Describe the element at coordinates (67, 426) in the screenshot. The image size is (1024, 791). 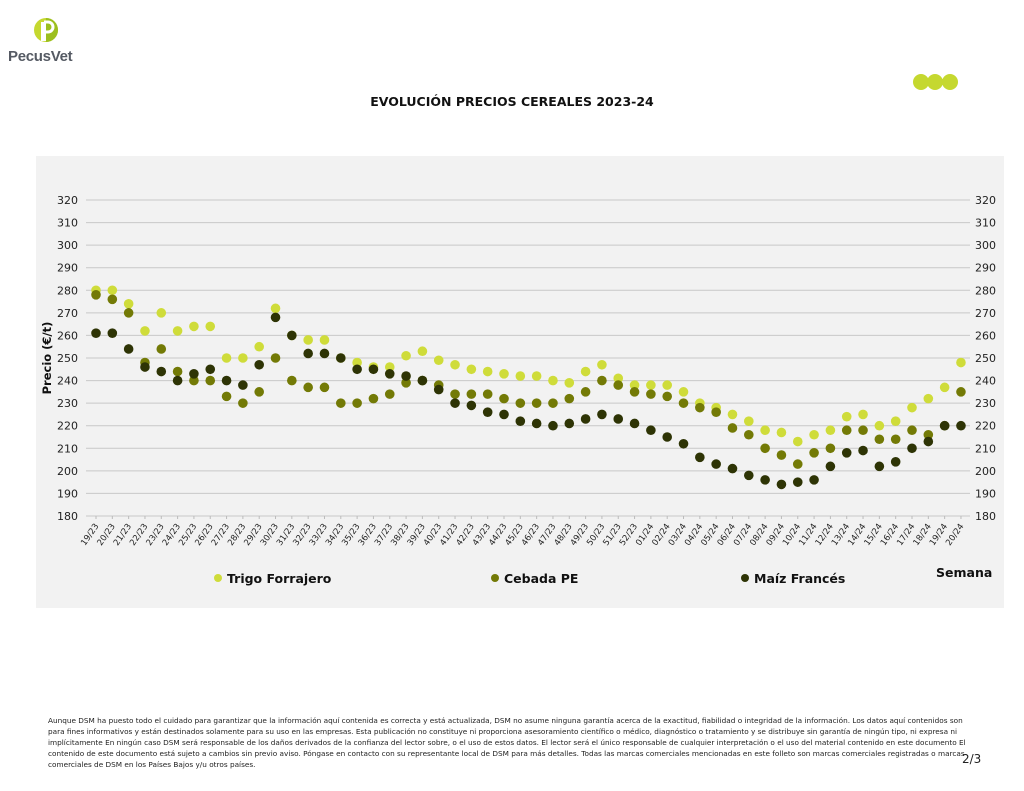
I see `y-tick-label-left: 220` at that location.